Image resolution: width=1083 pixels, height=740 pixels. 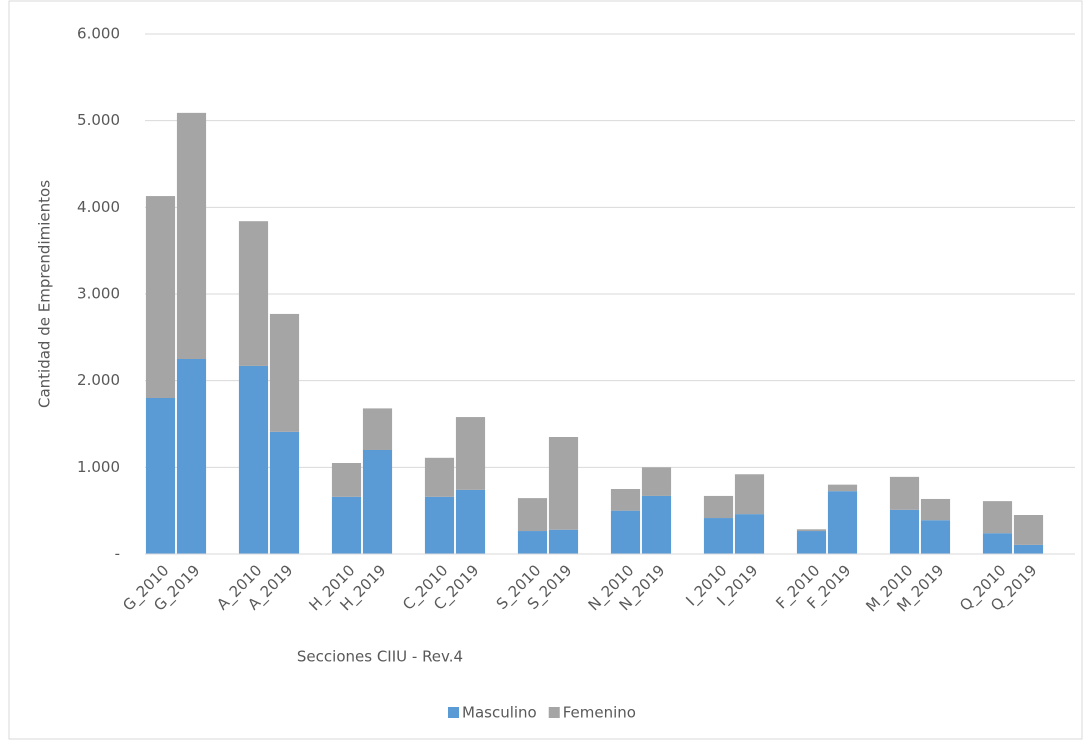 What do you see at coordinates (98, 34) in the screenshot?
I see `y-tick-label: 6.000` at bounding box center [98, 34].